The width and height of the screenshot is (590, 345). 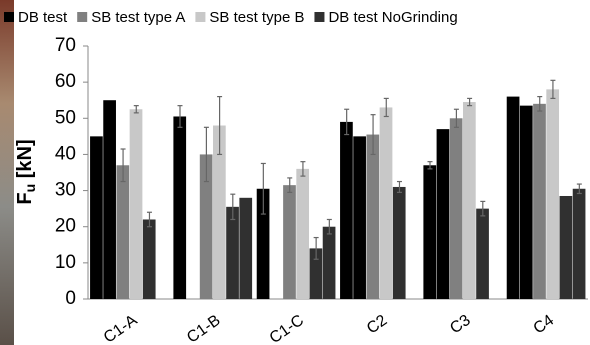 What do you see at coordinates (377, 325) in the screenshot?
I see `x-tick-label: C2` at bounding box center [377, 325].